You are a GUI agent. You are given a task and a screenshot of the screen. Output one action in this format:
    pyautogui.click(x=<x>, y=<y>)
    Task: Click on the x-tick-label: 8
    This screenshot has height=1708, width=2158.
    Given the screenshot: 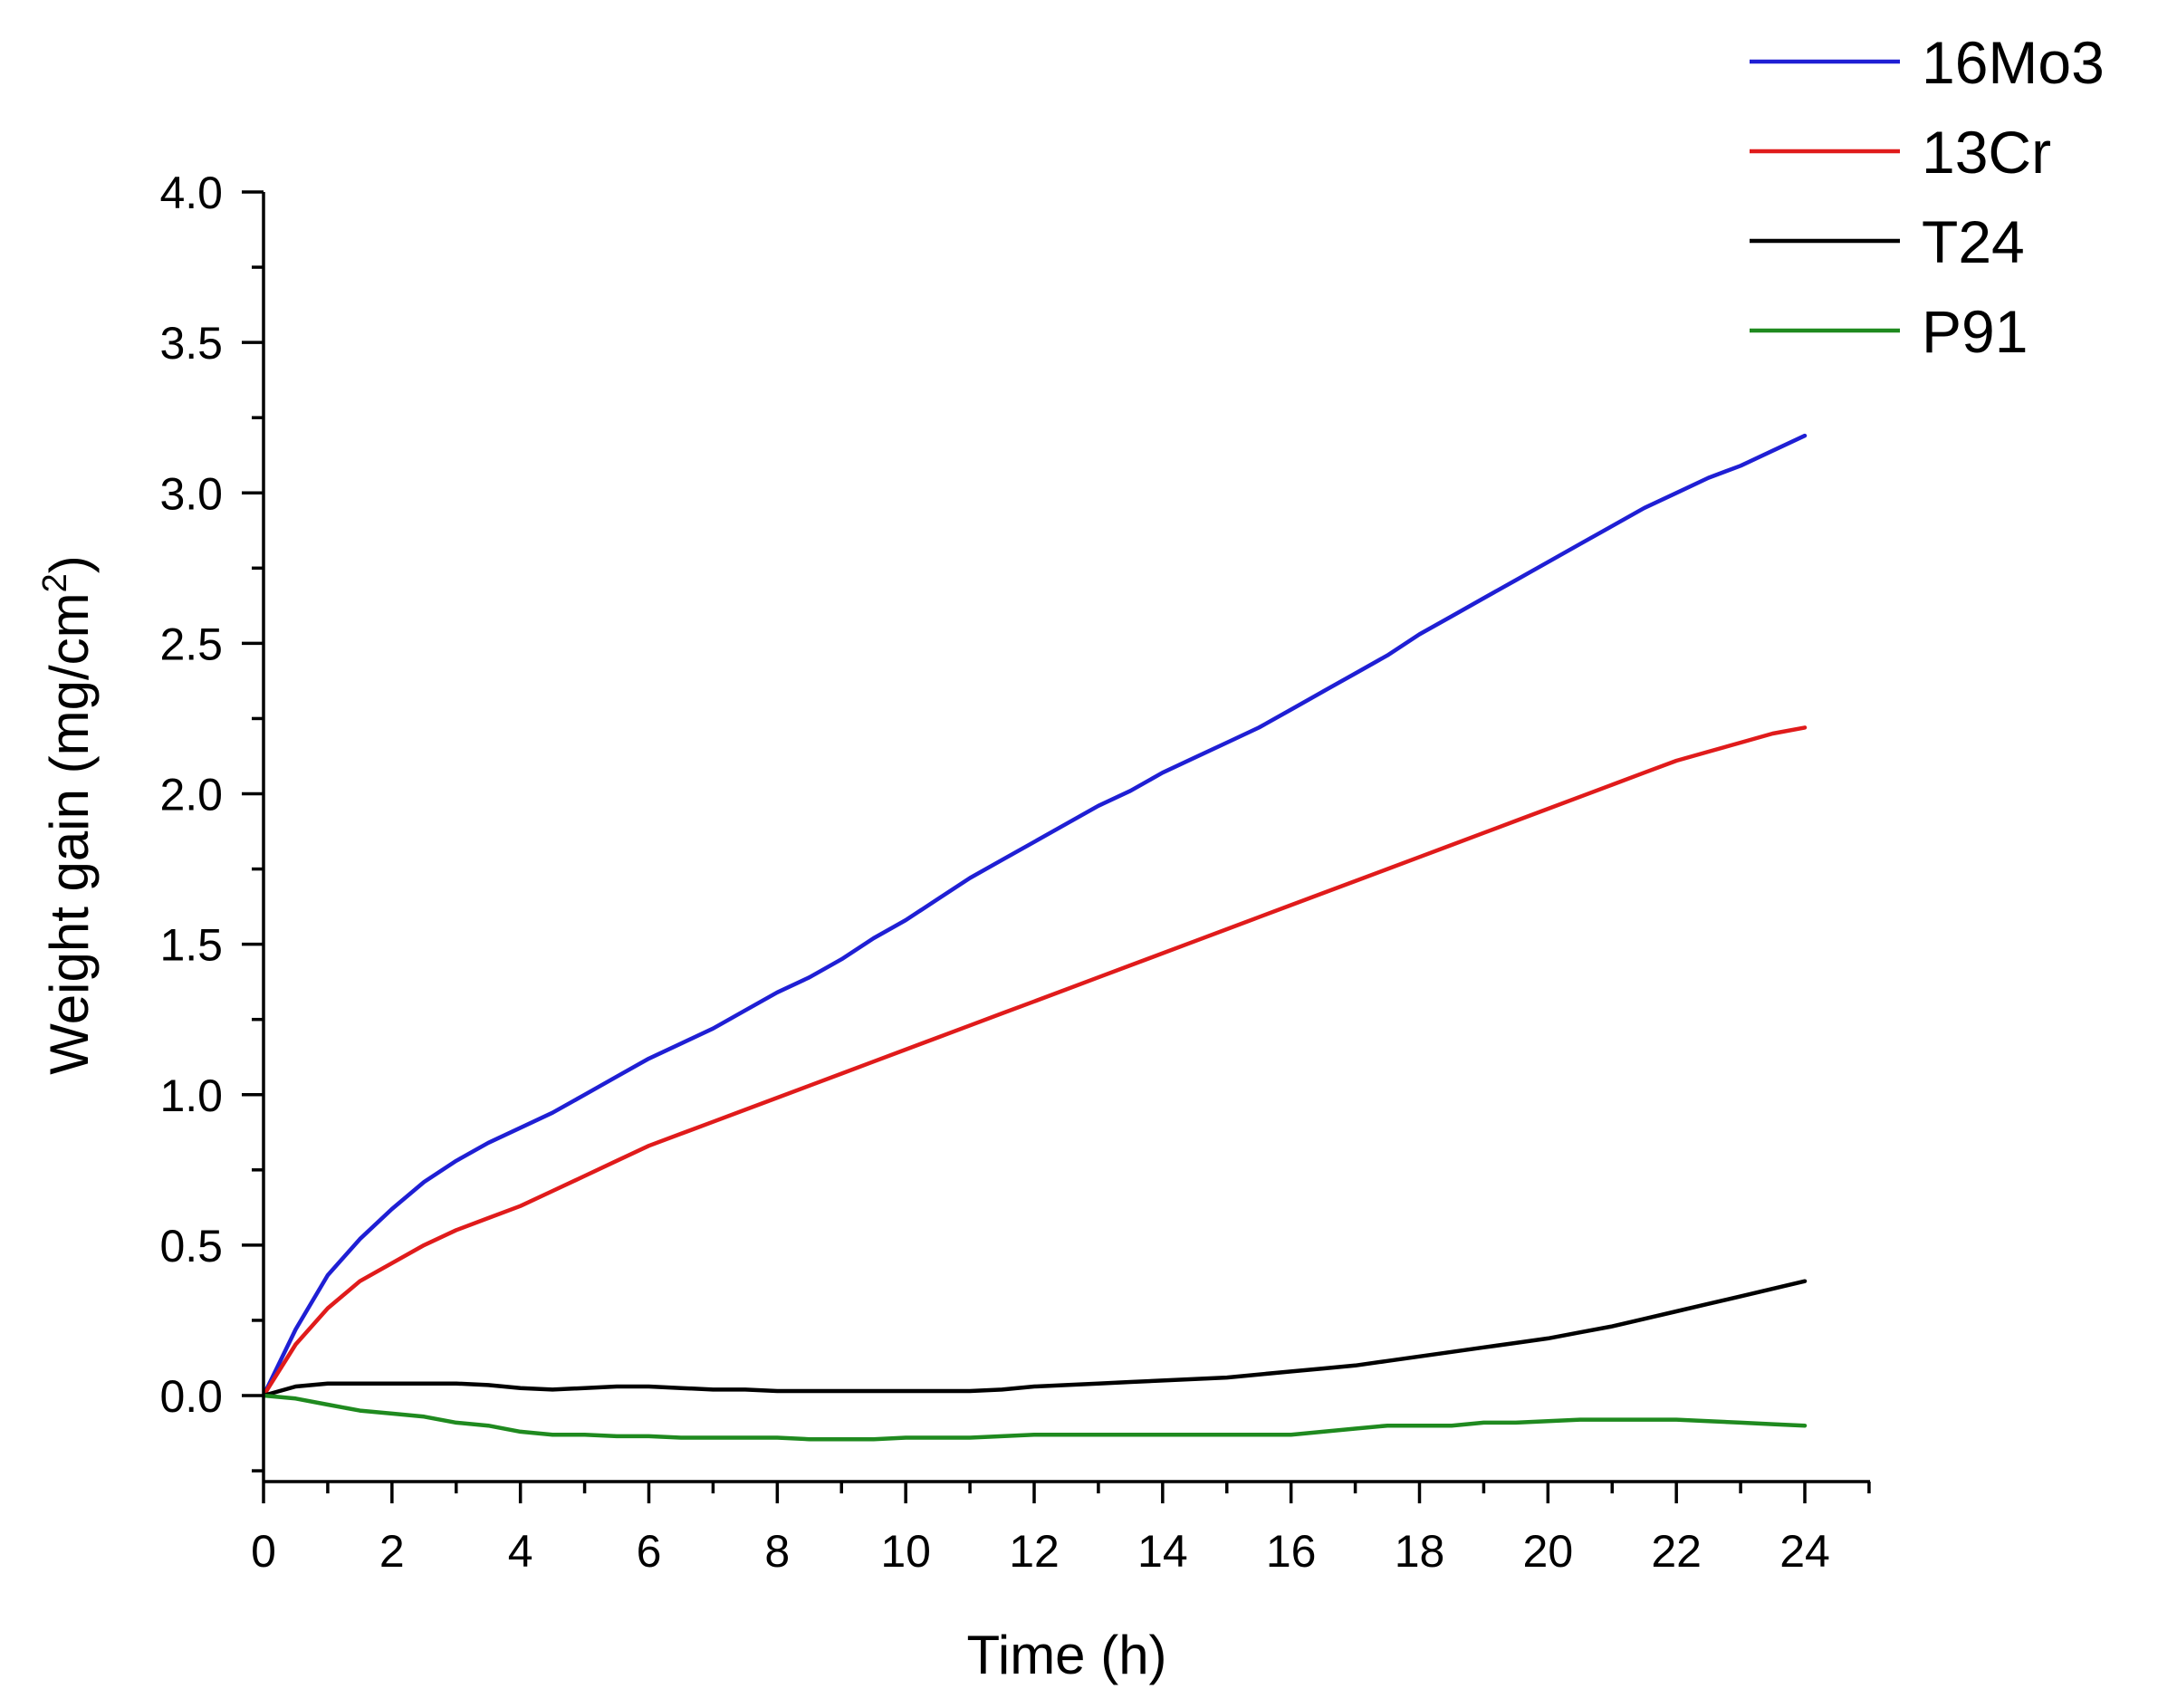 What is the action you would take?
    pyautogui.click(x=777, y=1551)
    